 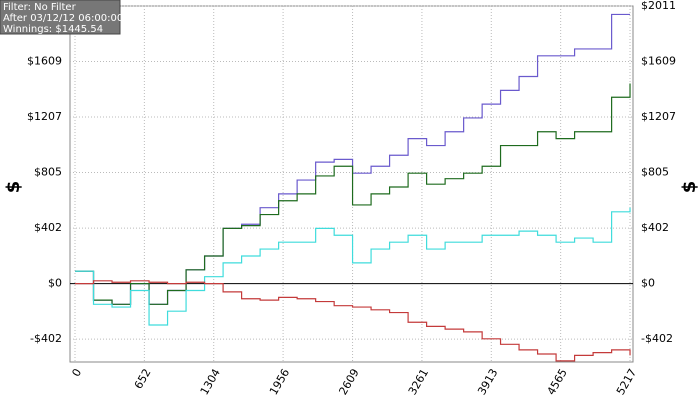 What do you see at coordinates (44, 116) in the screenshot?
I see `y-tick-label: $1207` at bounding box center [44, 116].